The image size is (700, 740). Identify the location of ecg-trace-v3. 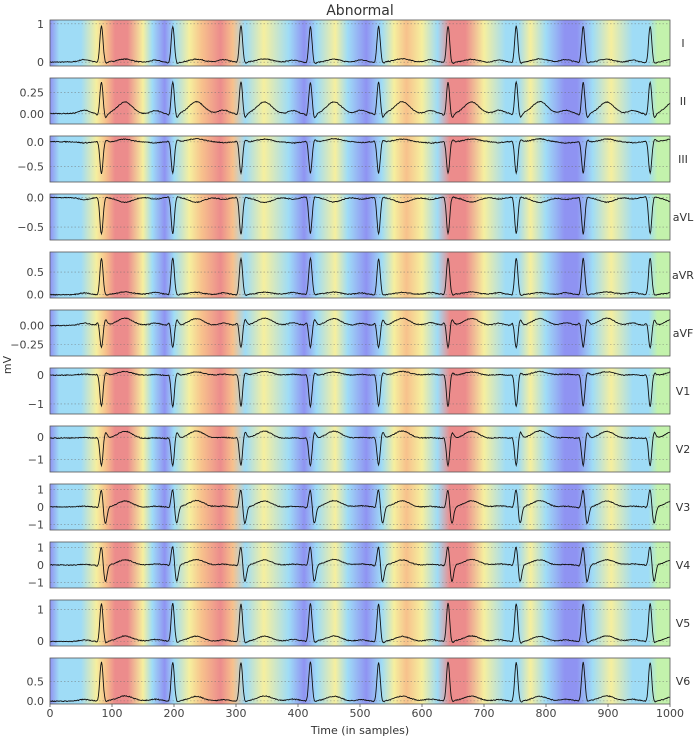
(360, 507).